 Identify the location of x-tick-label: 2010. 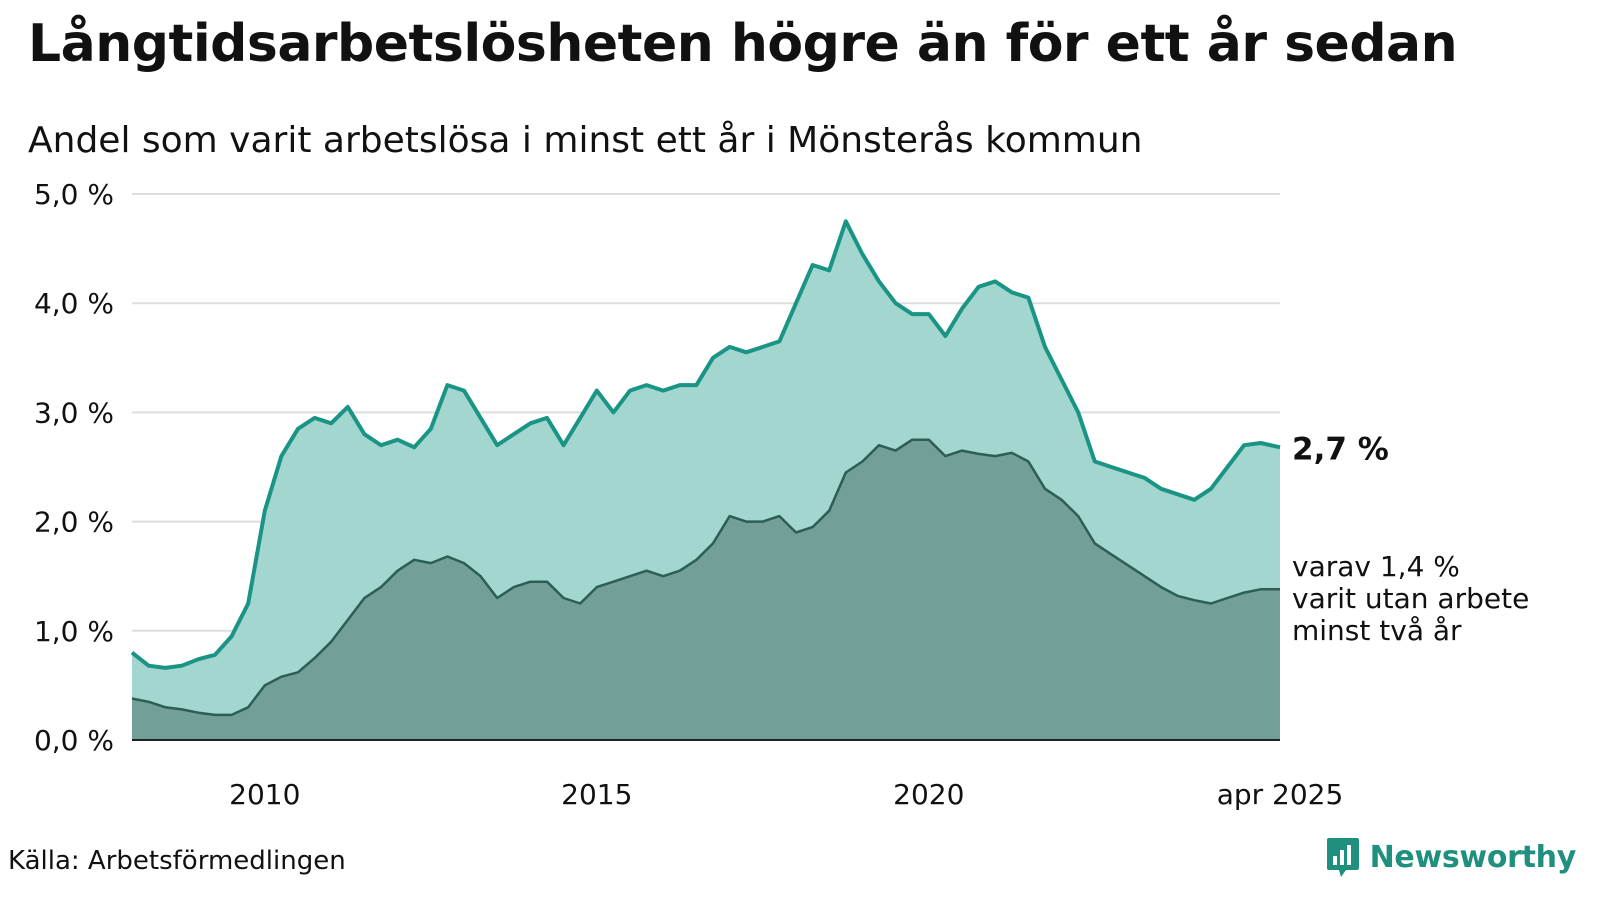
(264, 794).